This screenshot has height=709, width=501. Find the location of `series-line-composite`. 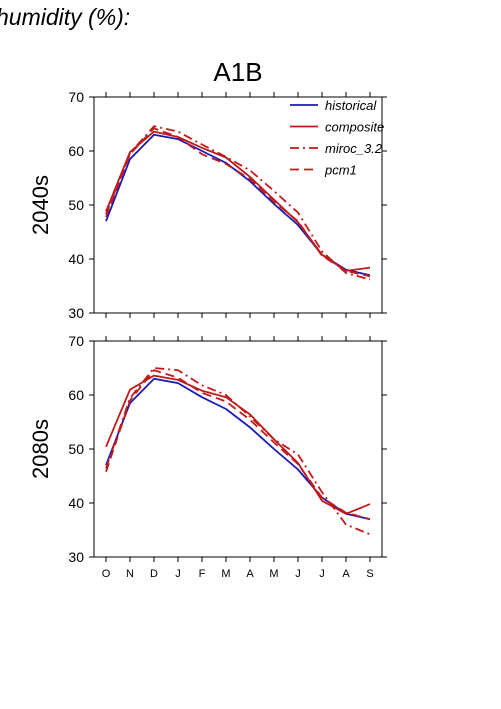

series-line-composite is located at coordinates (238, 444).